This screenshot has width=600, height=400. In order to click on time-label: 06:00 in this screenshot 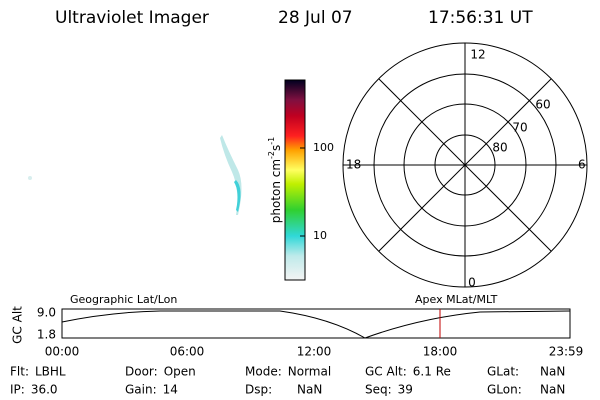, I will do `click(187, 352)`.